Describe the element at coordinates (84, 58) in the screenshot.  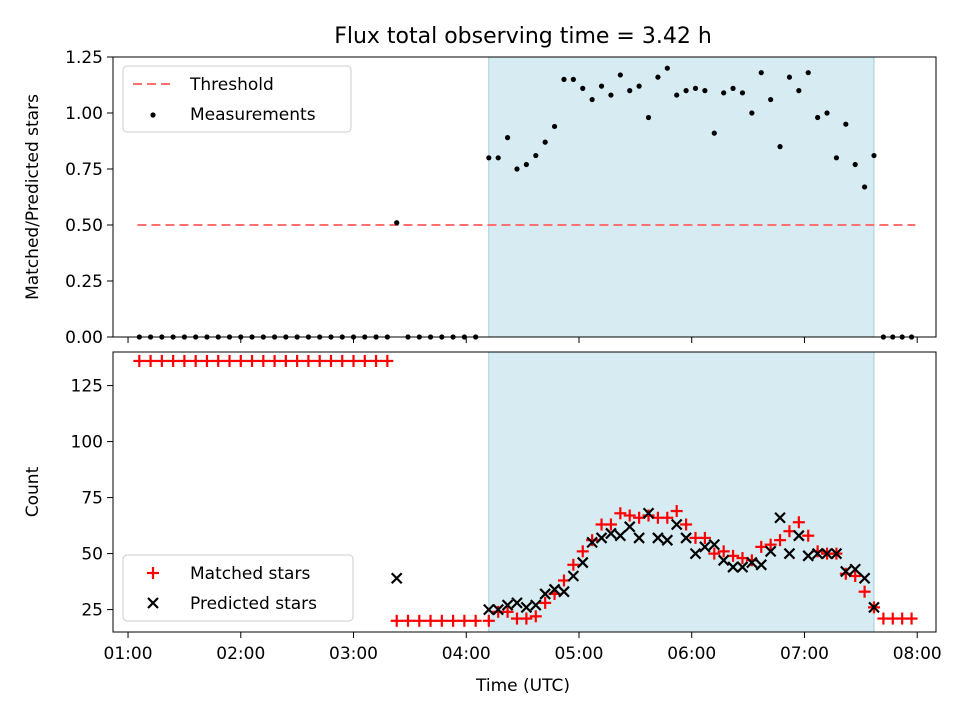
I see `y-tick-label: 1.25` at that location.